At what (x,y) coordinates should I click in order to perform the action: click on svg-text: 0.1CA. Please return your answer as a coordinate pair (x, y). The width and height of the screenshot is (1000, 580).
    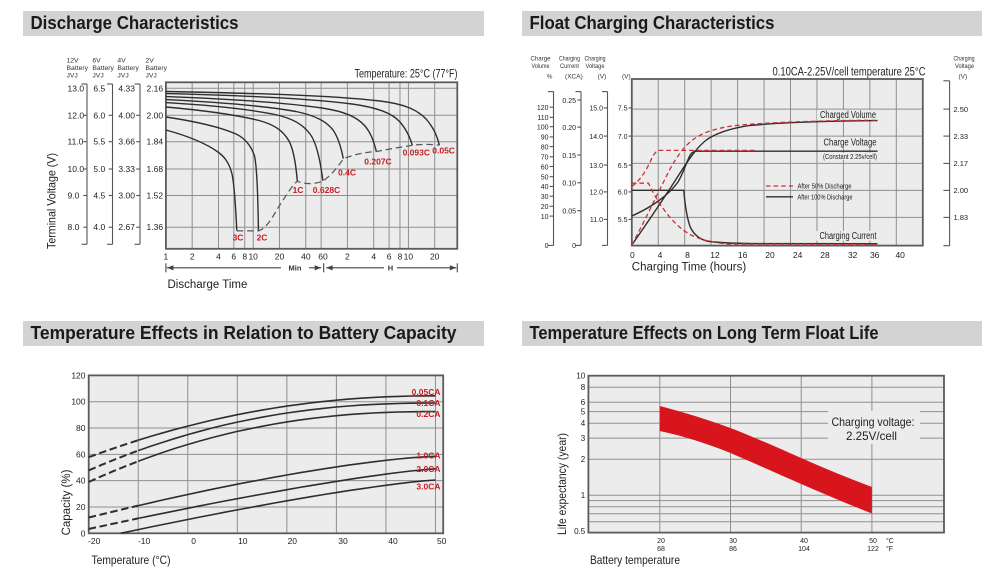
    Looking at the image, I should click on (428, 403).